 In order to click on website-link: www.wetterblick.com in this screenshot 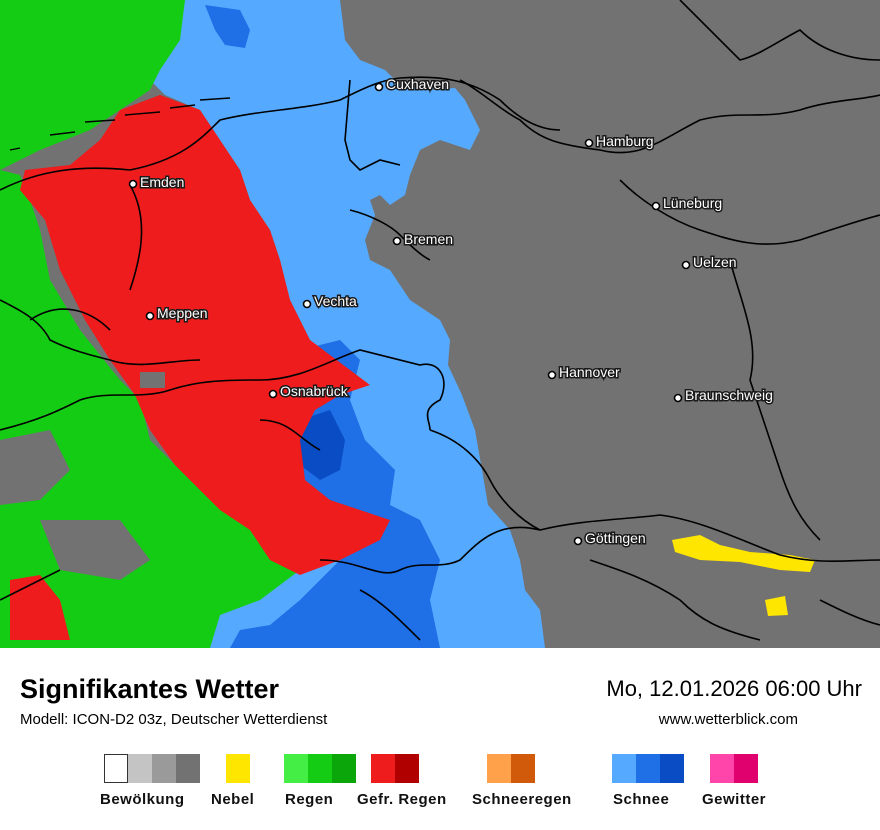, I will do `click(728, 719)`.